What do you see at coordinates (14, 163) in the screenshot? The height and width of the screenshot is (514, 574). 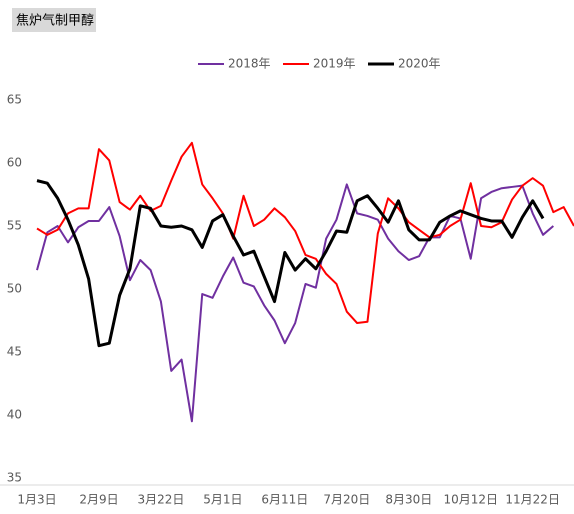 I see `y-tick-label: 60` at bounding box center [14, 163].